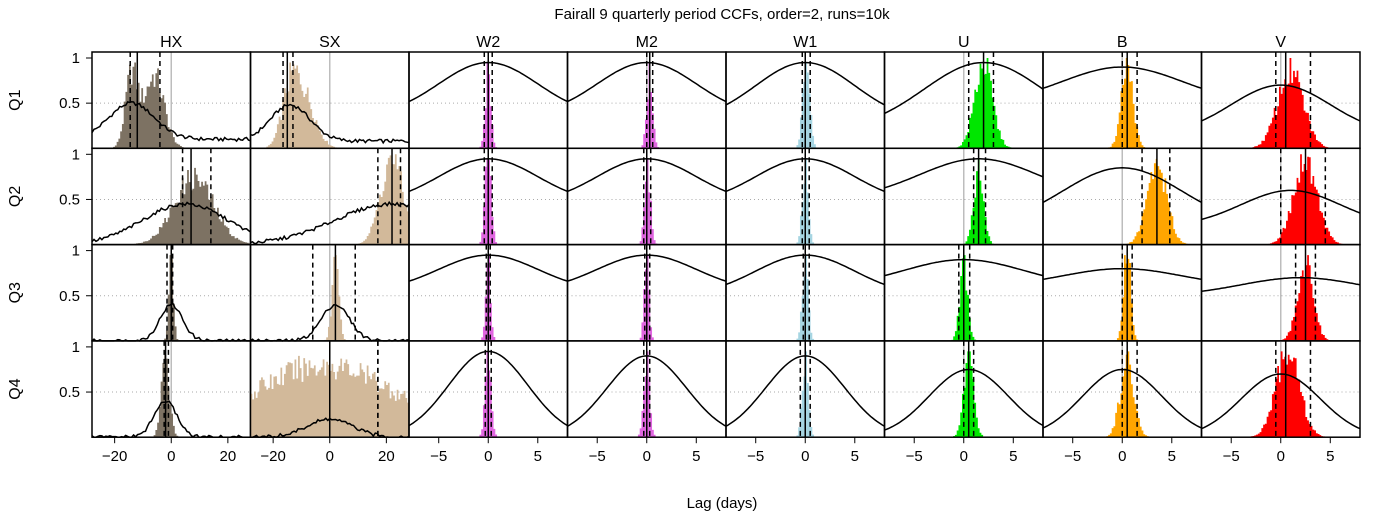  What do you see at coordinates (15, 292) in the screenshot?
I see `row-label: Q3` at bounding box center [15, 292].